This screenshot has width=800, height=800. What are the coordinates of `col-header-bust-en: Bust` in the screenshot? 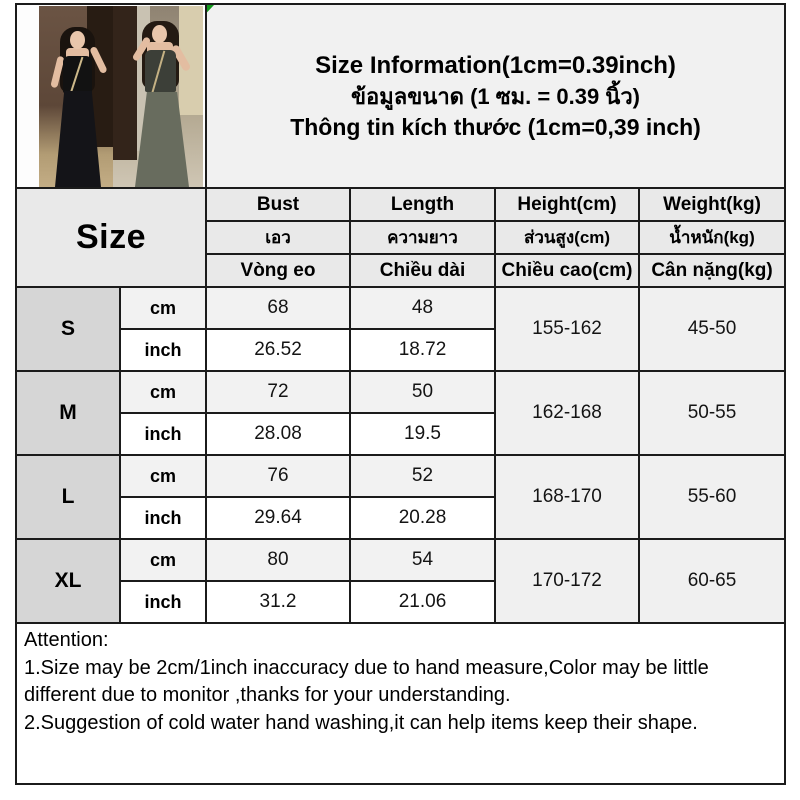 It's located at (278, 204).